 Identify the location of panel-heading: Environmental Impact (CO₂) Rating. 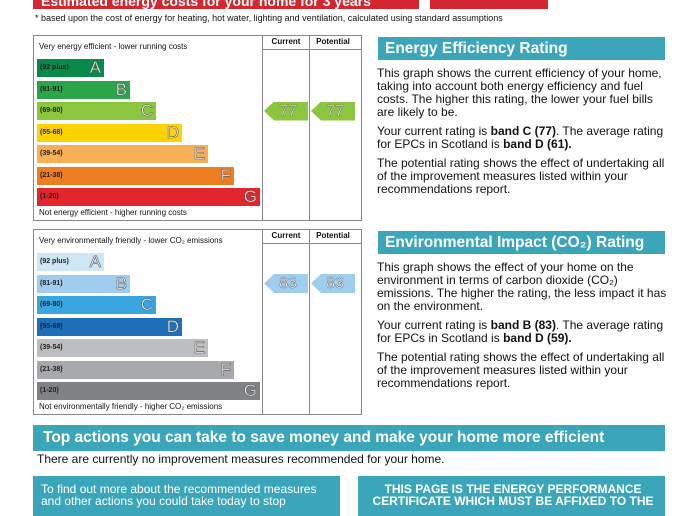
(521, 242).